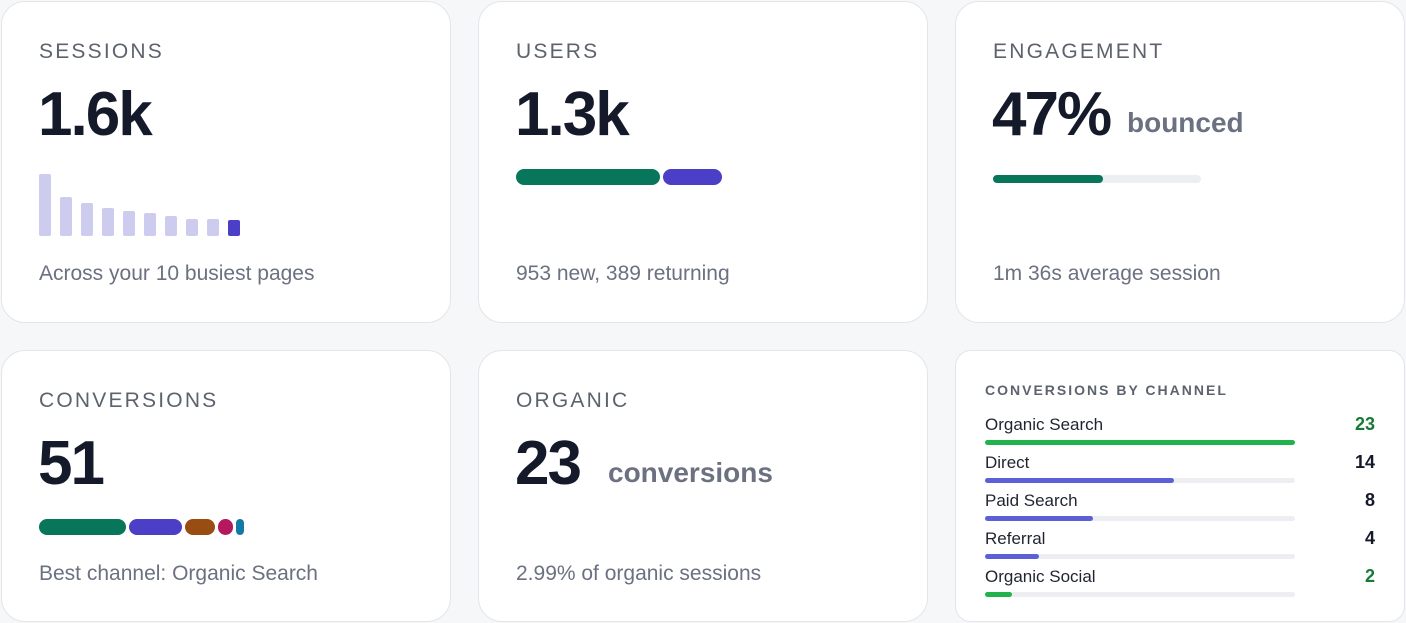  What do you see at coordinates (572, 114) in the screenshot?
I see `users-value: 1.3k` at bounding box center [572, 114].